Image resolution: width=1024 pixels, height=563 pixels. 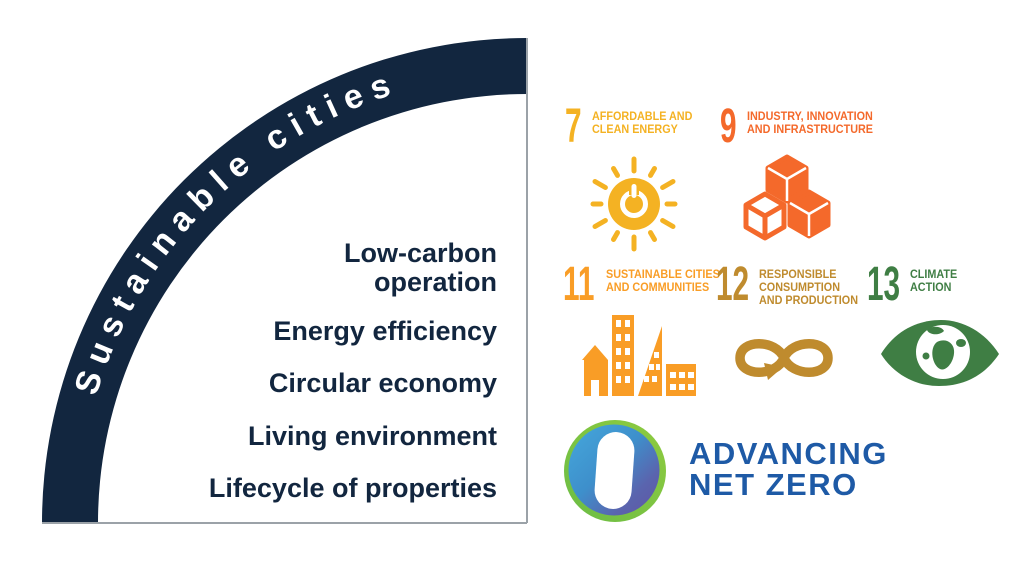 What do you see at coordinates (788, 453) in the screenshot?
I see `logo-line: ADVANCING` at bounding box center [788, 453].